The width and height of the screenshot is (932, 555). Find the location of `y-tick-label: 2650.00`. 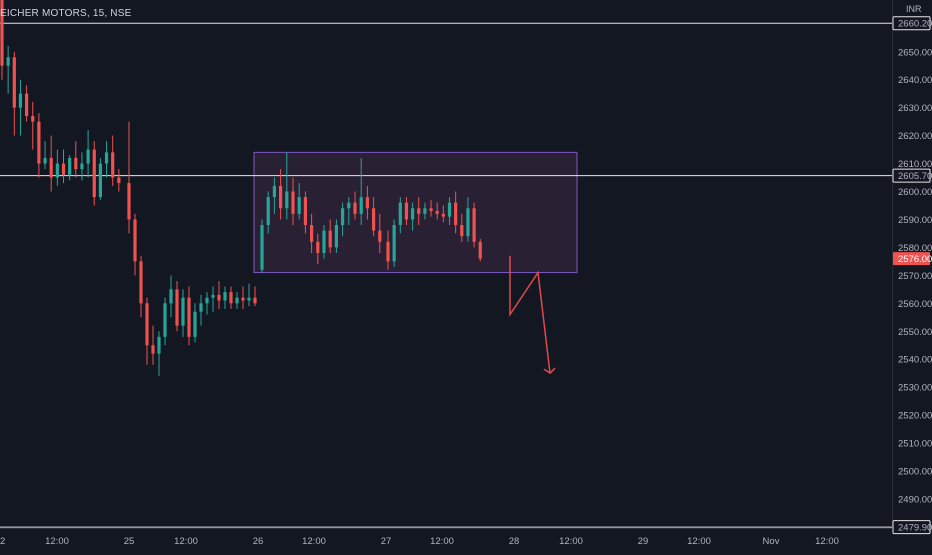

y-tick-label: 2650.00 is located at coordinates (915, 52).